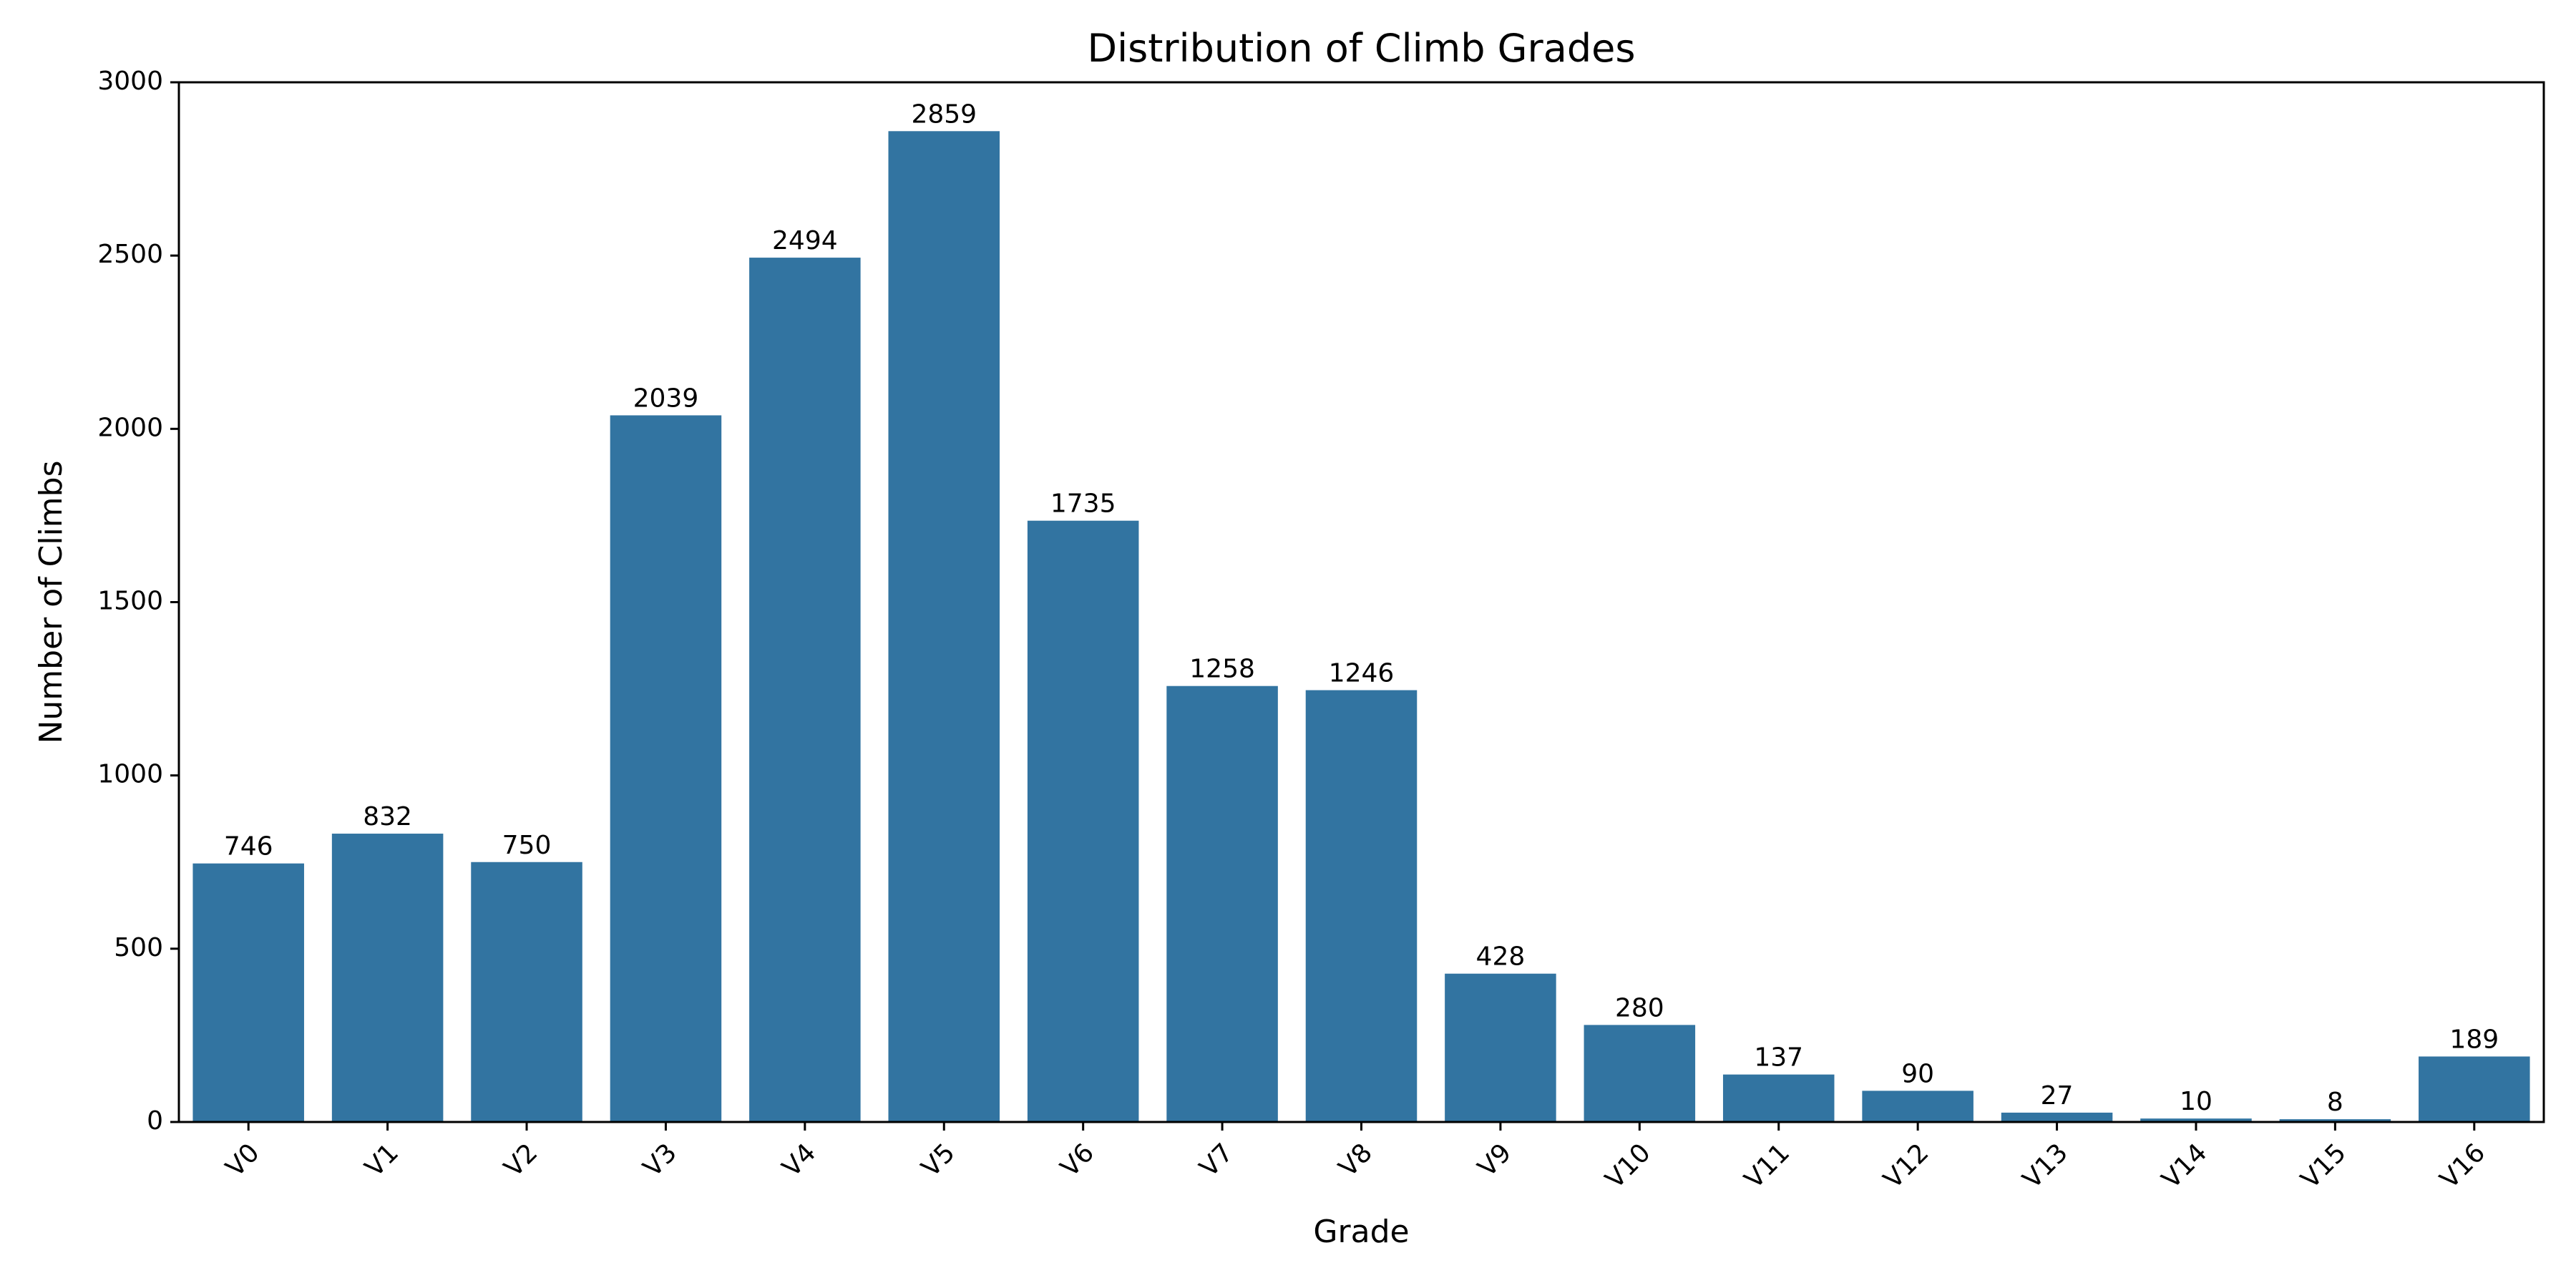 Image resolution: width=2576 pixels, height=1288 pixels. What do you see at coordinates (2057, 1117) in the screenshot?
I see `bar-v13` at bounding box center [2057, 1117].